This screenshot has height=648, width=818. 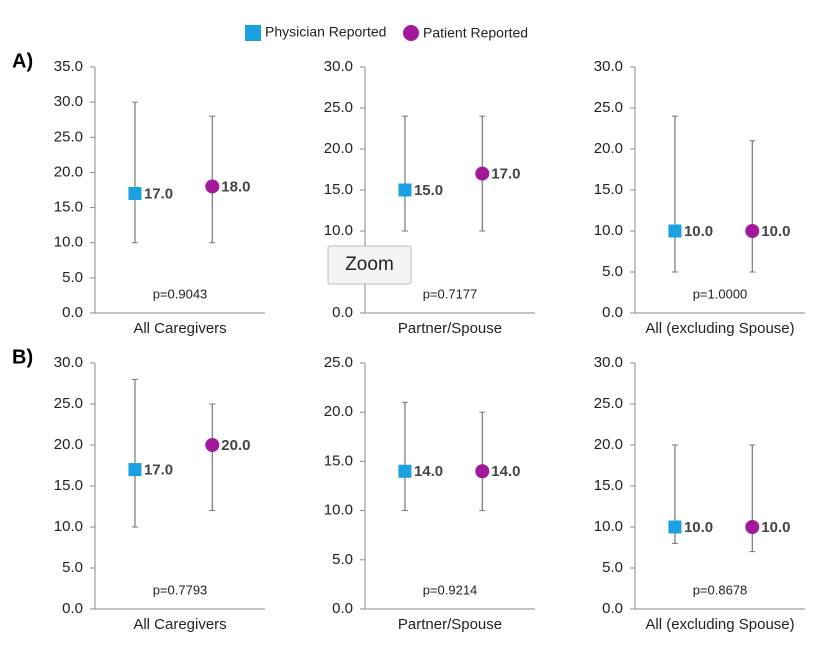 I want to click on data-label: 20.0, so click(x=235, y=445).